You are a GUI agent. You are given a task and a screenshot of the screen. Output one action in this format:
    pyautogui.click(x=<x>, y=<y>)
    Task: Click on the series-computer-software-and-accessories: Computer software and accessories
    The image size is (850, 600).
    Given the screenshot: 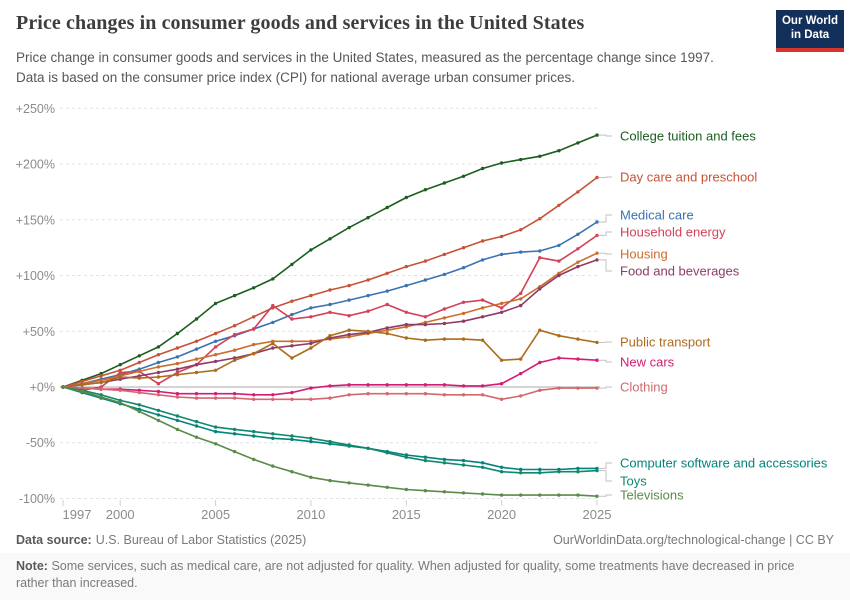 What is the action you would take?
    pyautogui.click(x=444, y=428)
    